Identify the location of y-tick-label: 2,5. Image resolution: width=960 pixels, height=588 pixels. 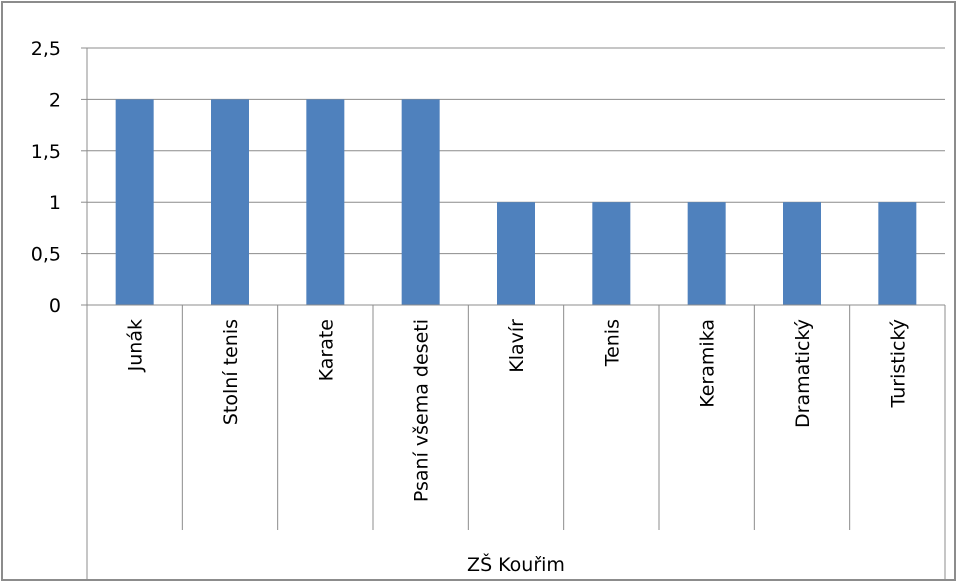
(46, 49).